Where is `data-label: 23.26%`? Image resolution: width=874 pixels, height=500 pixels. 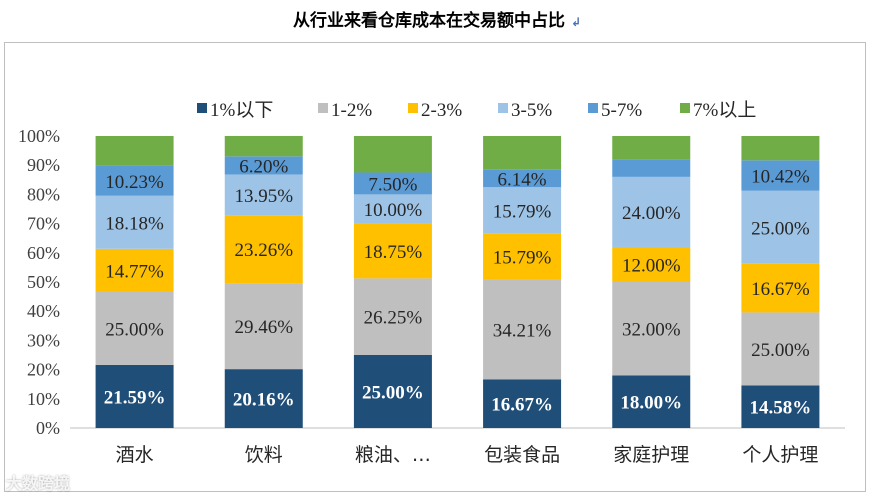 data-label: 23.26% is located at coordinates (263, 250).